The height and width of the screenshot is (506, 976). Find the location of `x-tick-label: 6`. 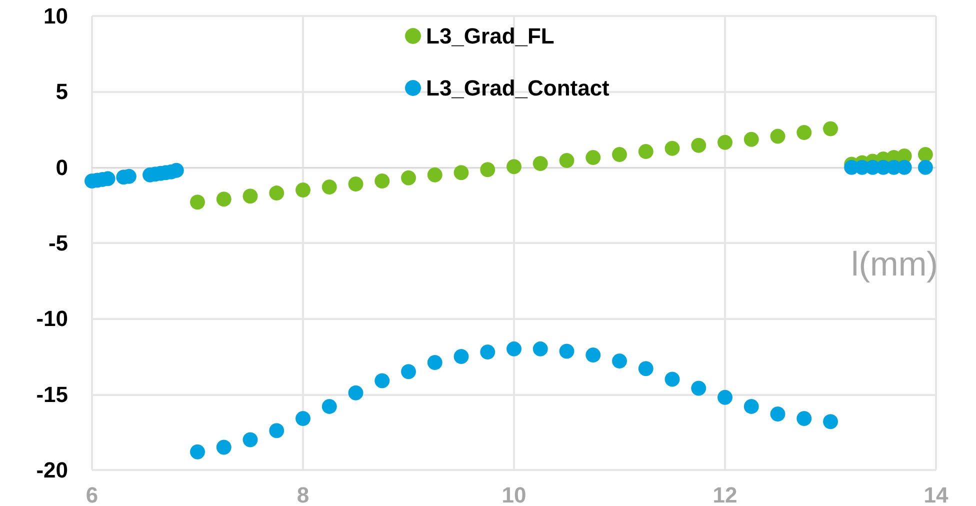

x-tick-label: 6 is located at coordinates (92, 494).